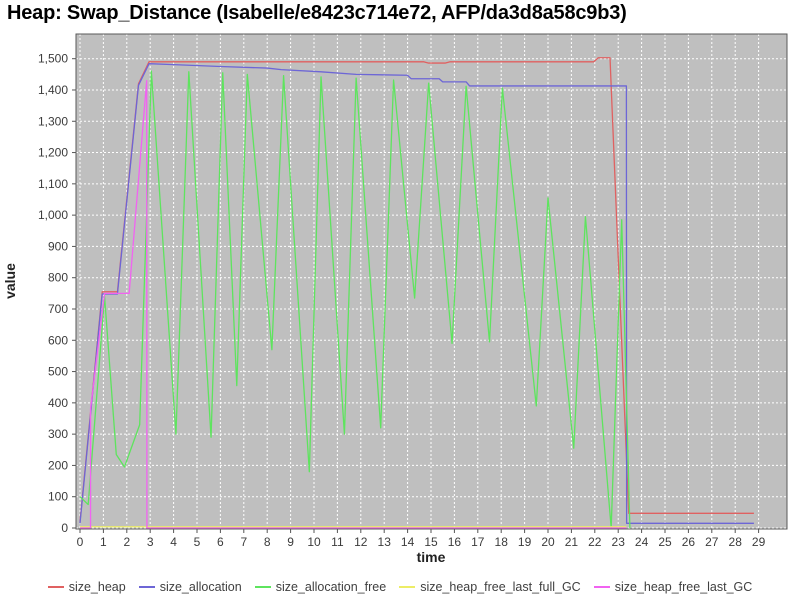 The width and height of the screenshot is (800, 600). I want to click on x-tick-label: 3, so click(150, 542).